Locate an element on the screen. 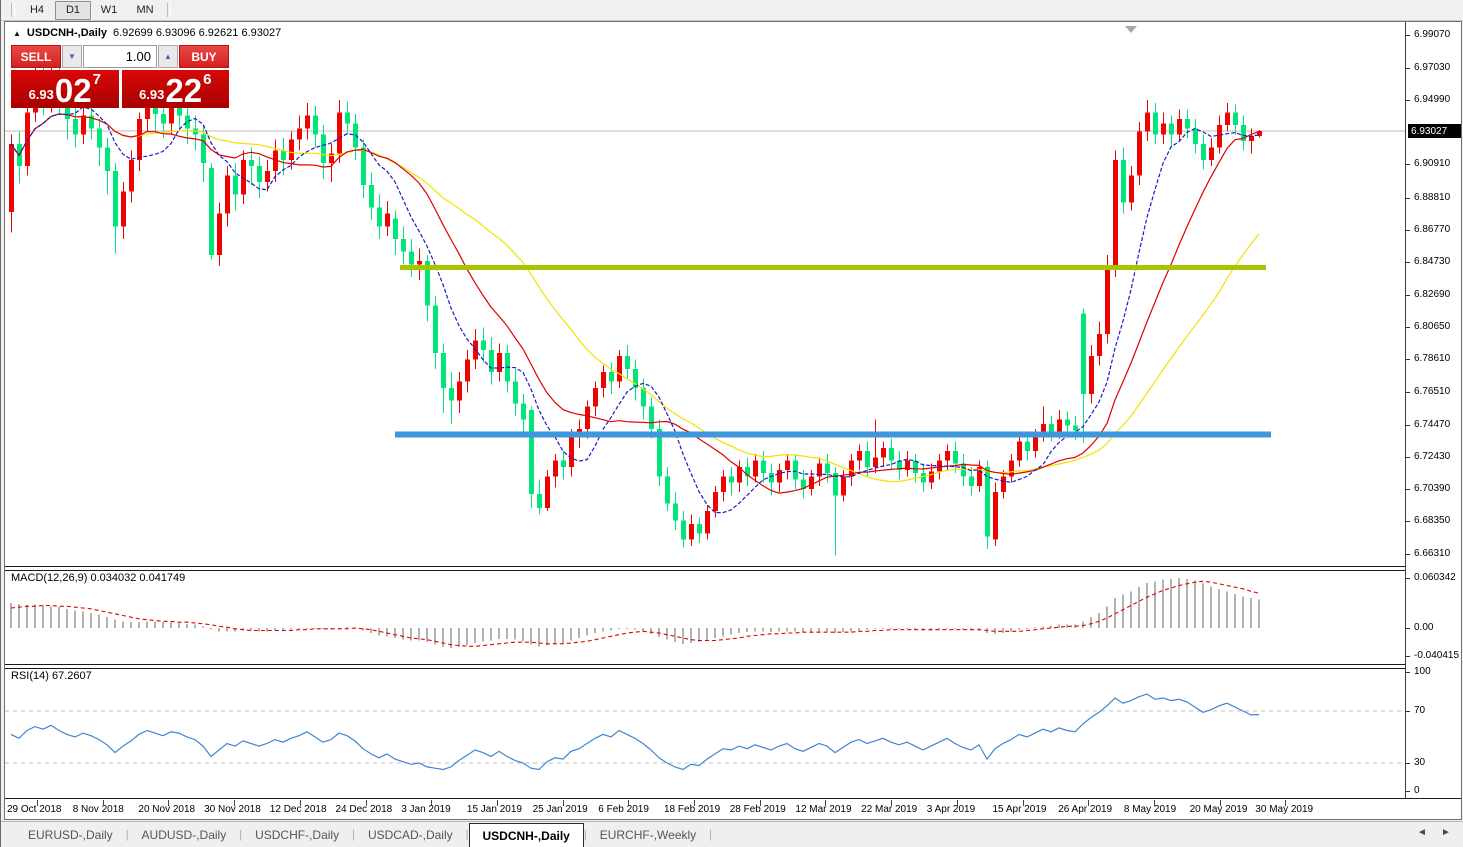 The image size is (1463, 847). sell-price-sup: 7 is located at coordinates (96, 79).